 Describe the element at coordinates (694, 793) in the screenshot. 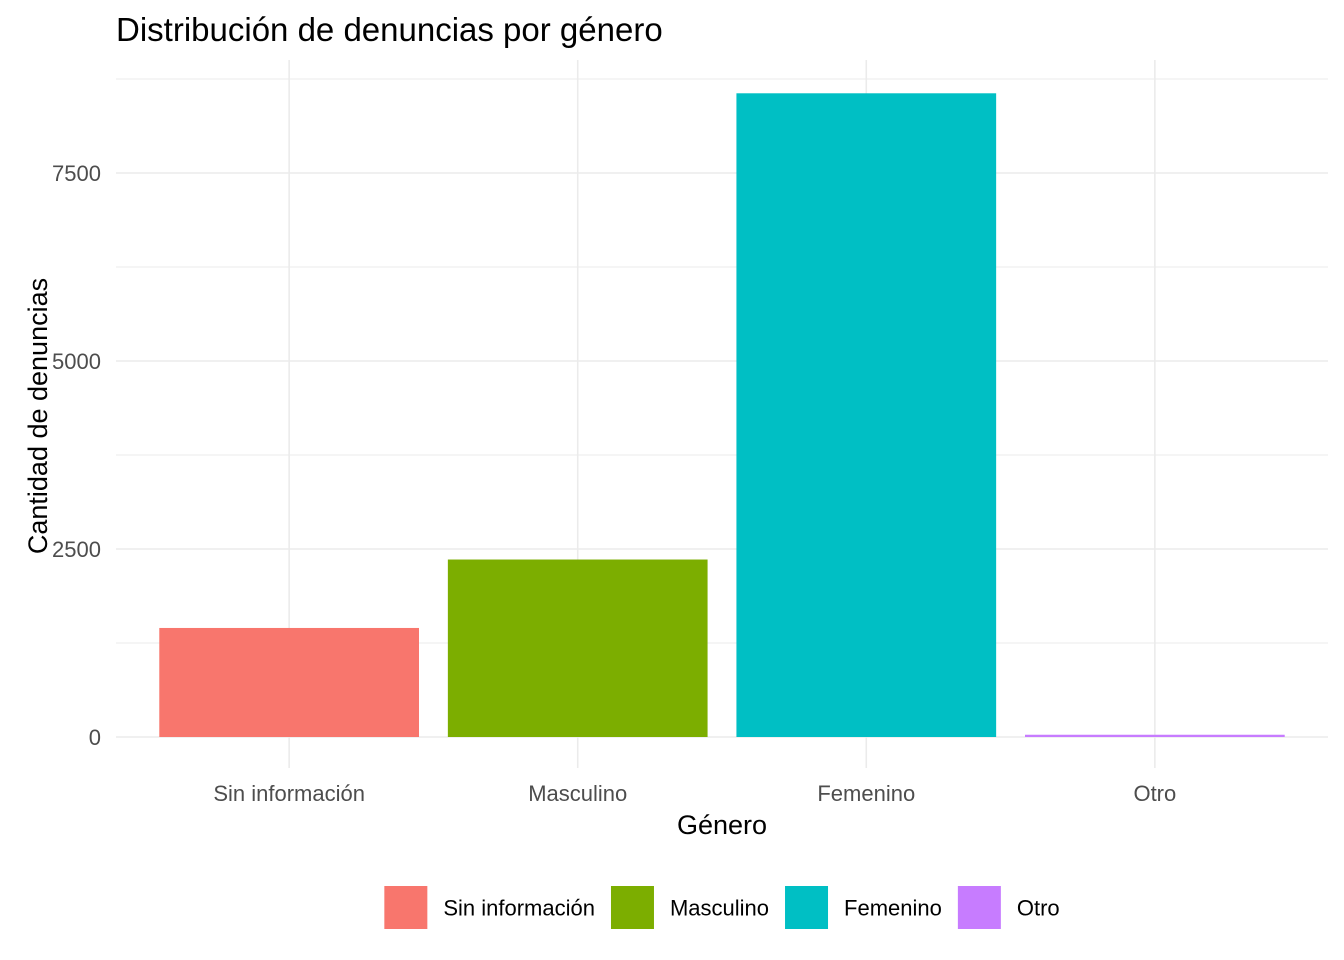

I see `x-axis-ticks: Sin información Masculino Femenino Otro` at that location.